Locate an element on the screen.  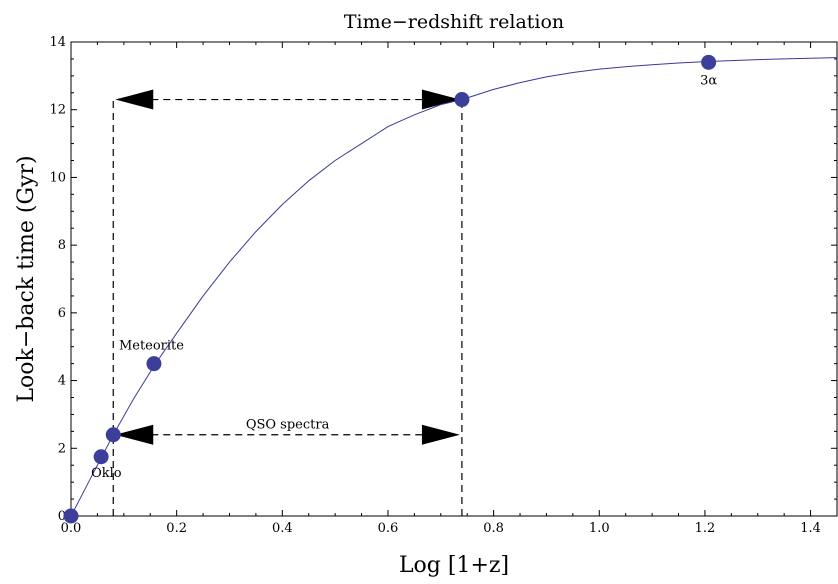
point-label: Meteorite is located at coordinates (151, 346).